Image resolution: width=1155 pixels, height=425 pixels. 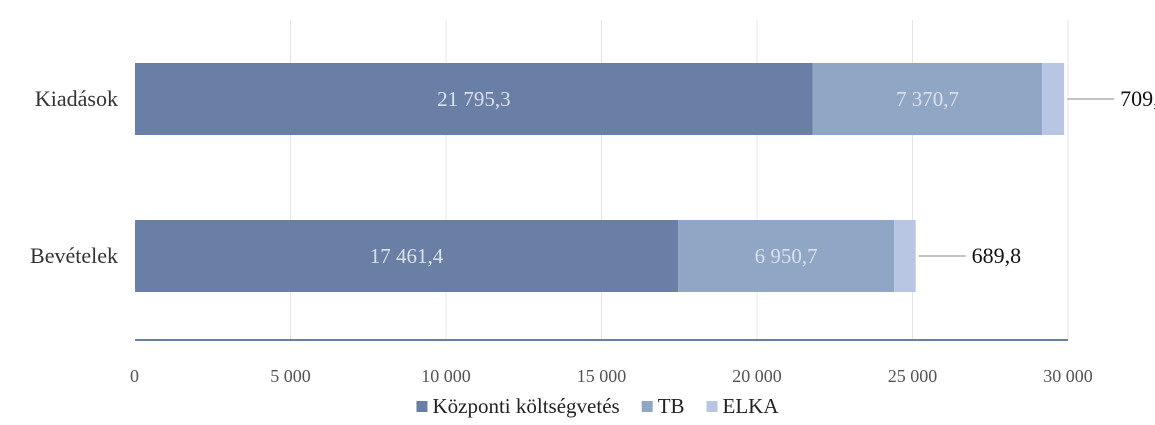 I want to click on x-tick-label: 20 000, so click(x=757, y=376).